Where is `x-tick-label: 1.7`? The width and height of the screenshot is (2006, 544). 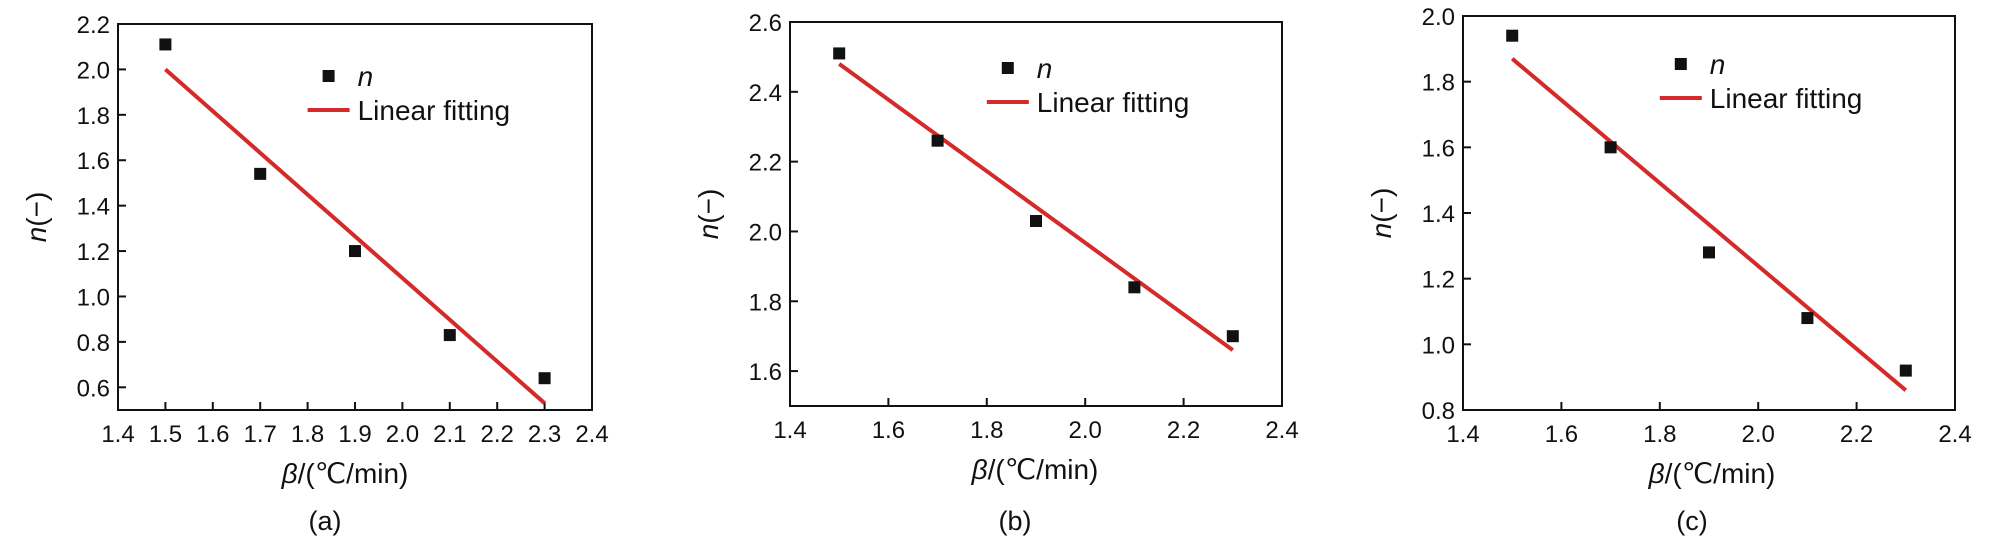
x-tick-label: 1.7 is located at coordinates (260, 434).